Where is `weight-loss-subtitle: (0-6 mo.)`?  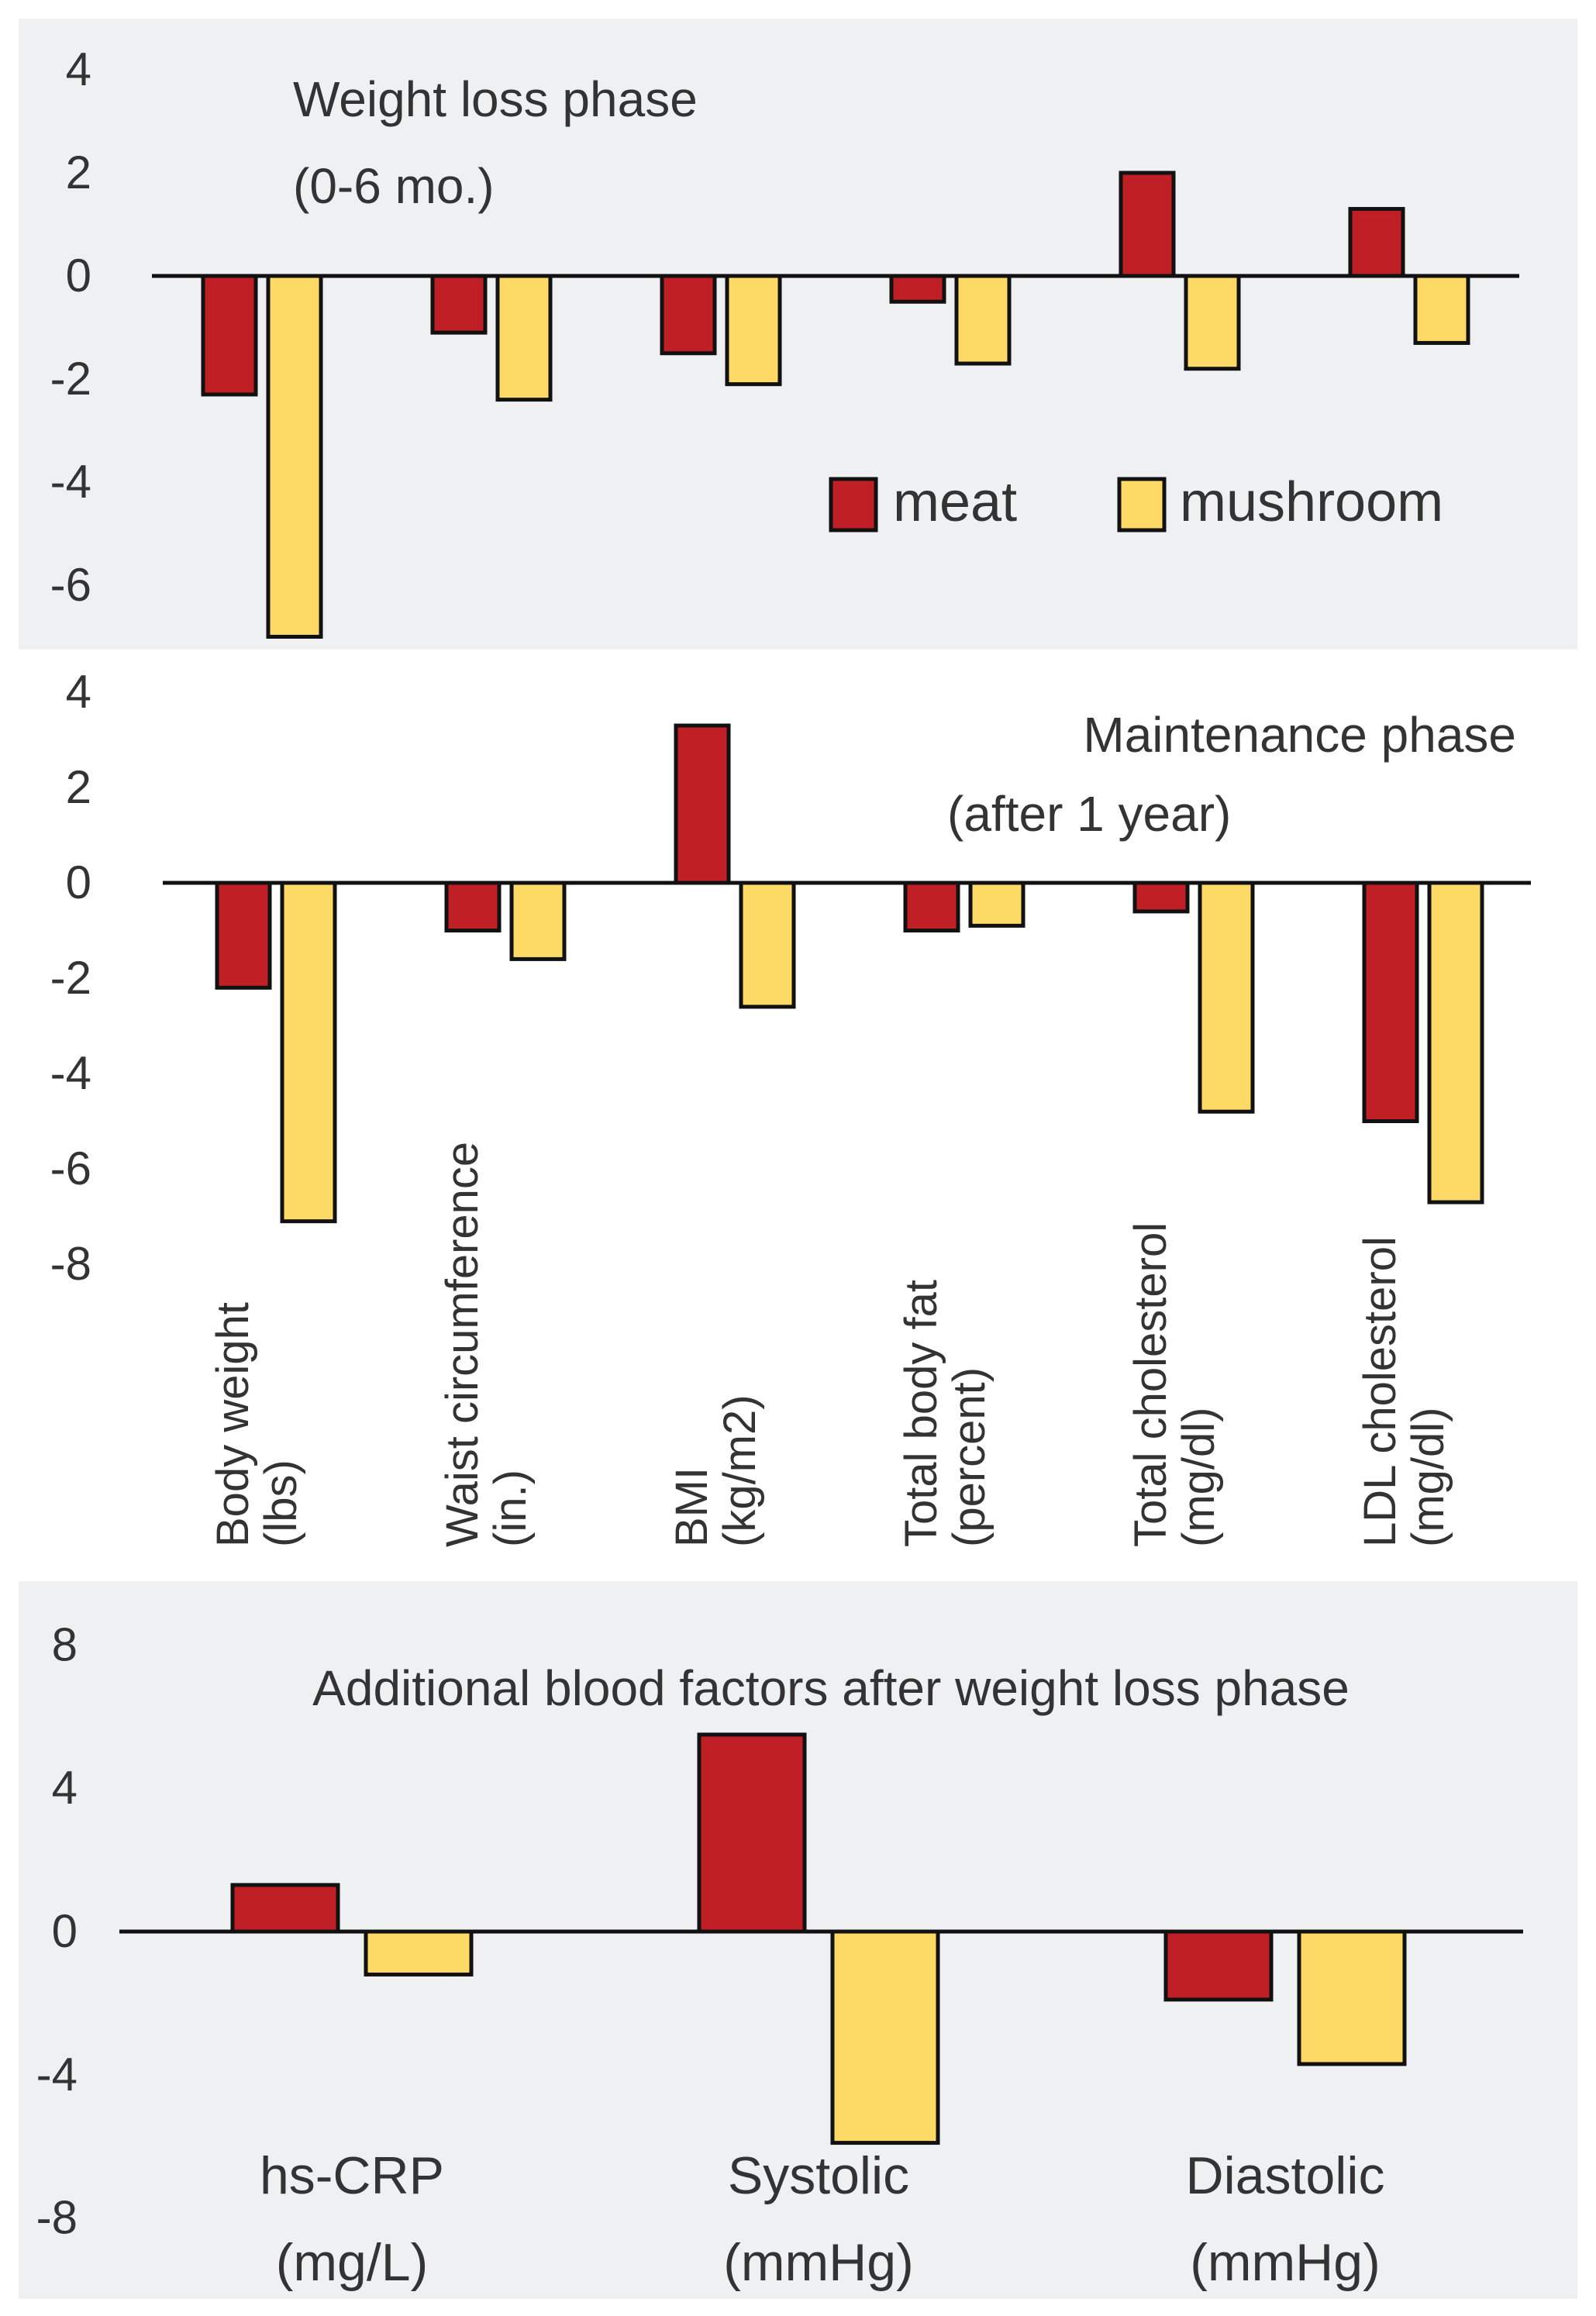 weight-loss-subtitle: (0-6 mo.) is located at coordinates (394, 186).